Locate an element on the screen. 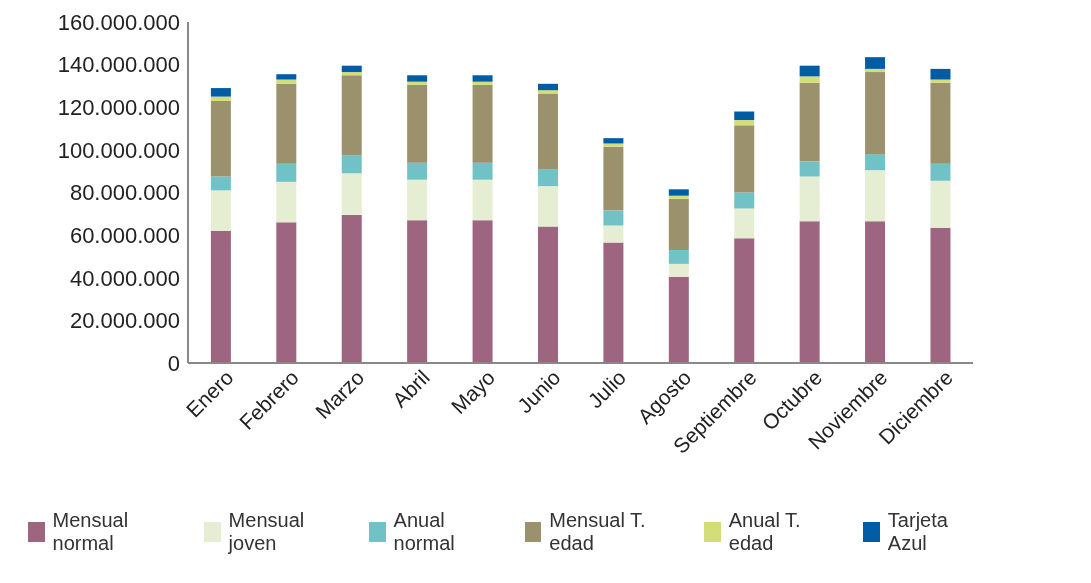  y-tick-label: 80.000.000 is located at coordinates (124, 193).